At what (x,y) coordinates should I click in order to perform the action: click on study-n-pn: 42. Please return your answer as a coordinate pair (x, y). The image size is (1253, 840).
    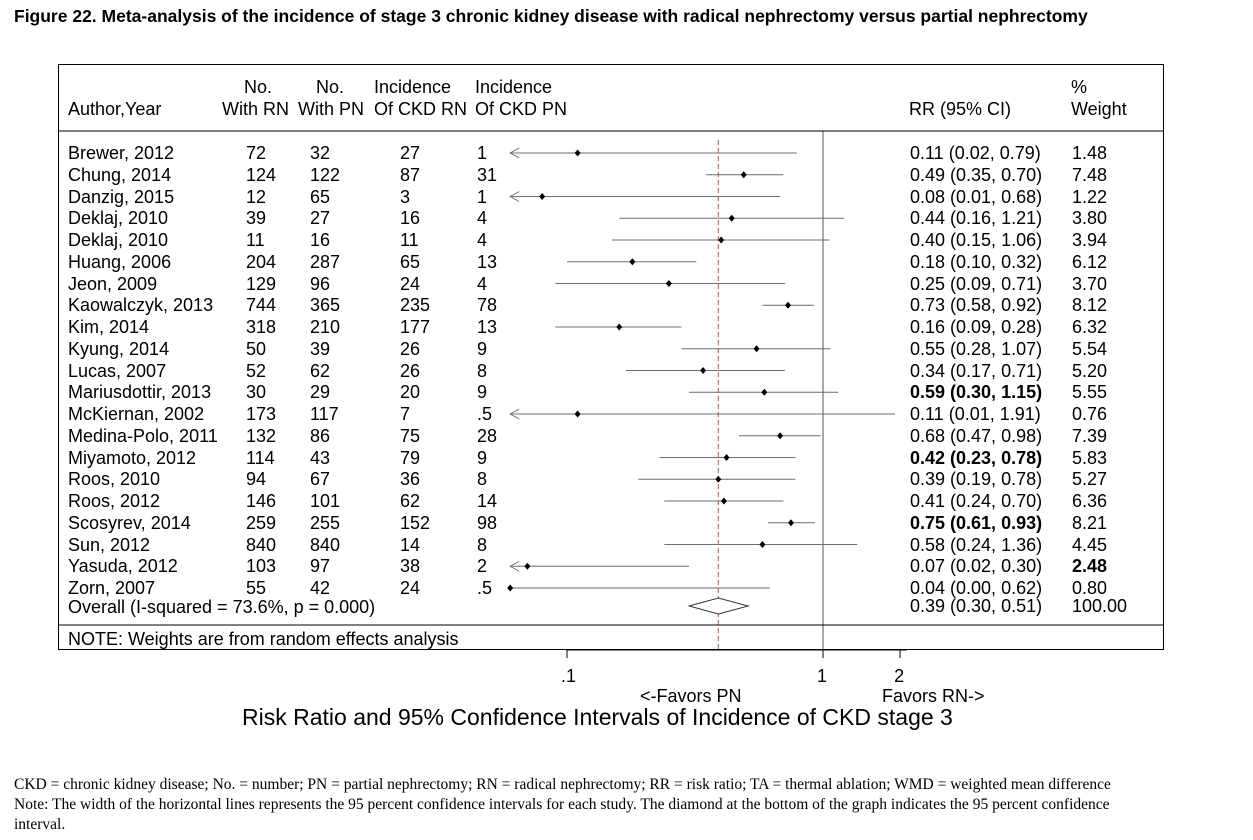
    Looking at the image, I should click on (320, 588).